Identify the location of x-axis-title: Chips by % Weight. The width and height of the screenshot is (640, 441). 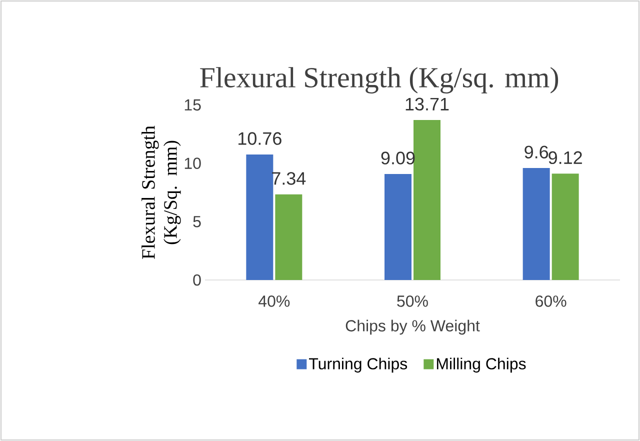
(413, 327).